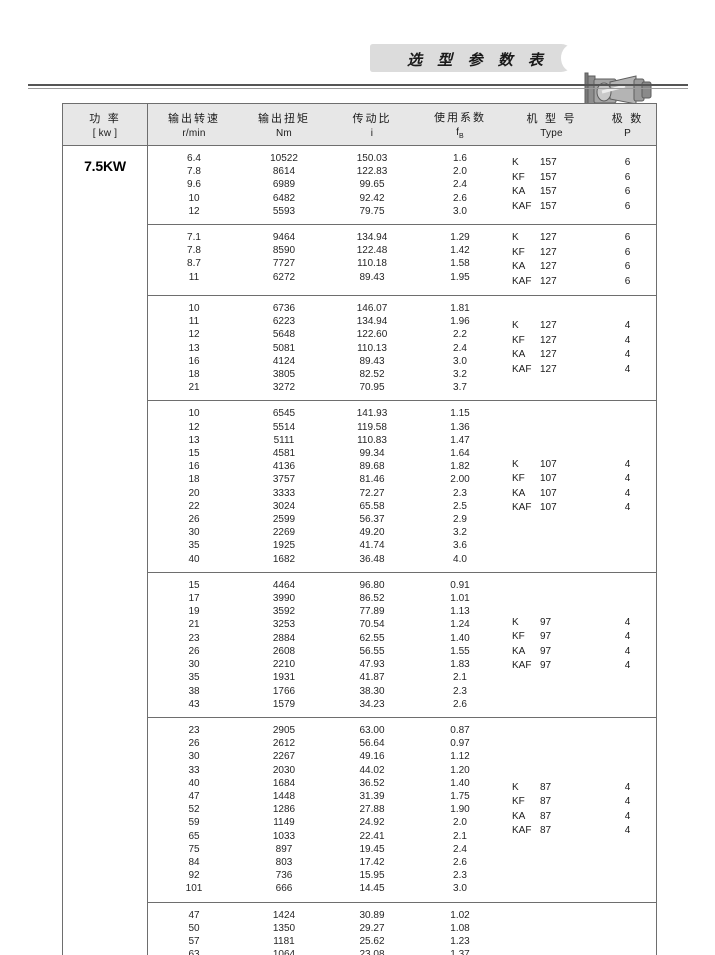 Image resolution: width=715 pixels, height=955 pixels. What do you see at coordinates (194, 810) in the screenshot?
I see `rpm-column: 23 26 30 33 40 47 52 59 65 75 84 92 101` at bounding box center [194, 810].